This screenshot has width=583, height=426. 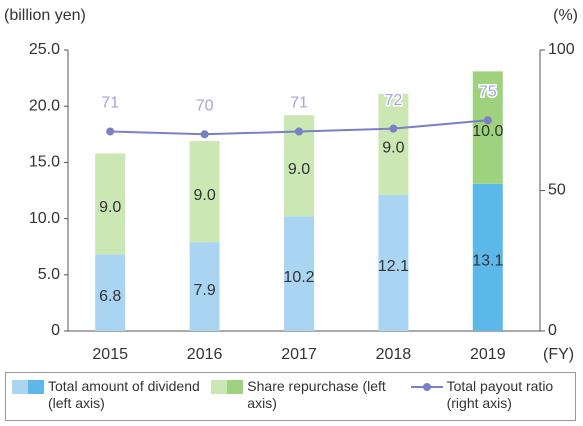 I want to click on legend-item: Share repurchase (left axis), so click(x=304, y=396).